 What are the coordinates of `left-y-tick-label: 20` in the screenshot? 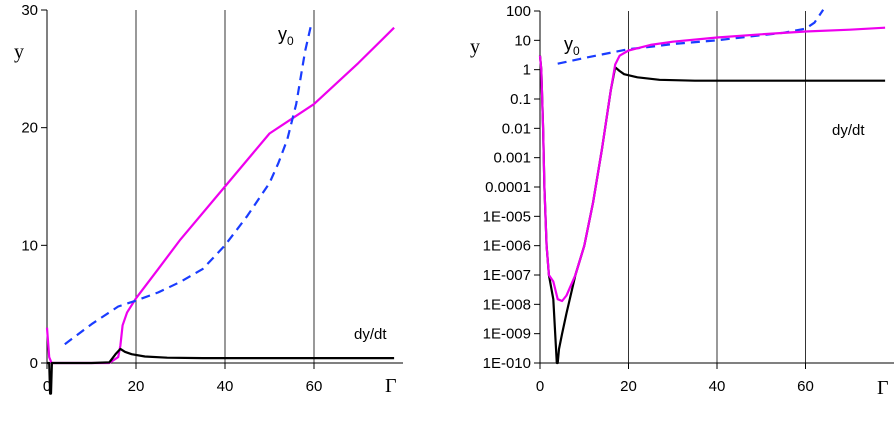 It's located at (29, 128).